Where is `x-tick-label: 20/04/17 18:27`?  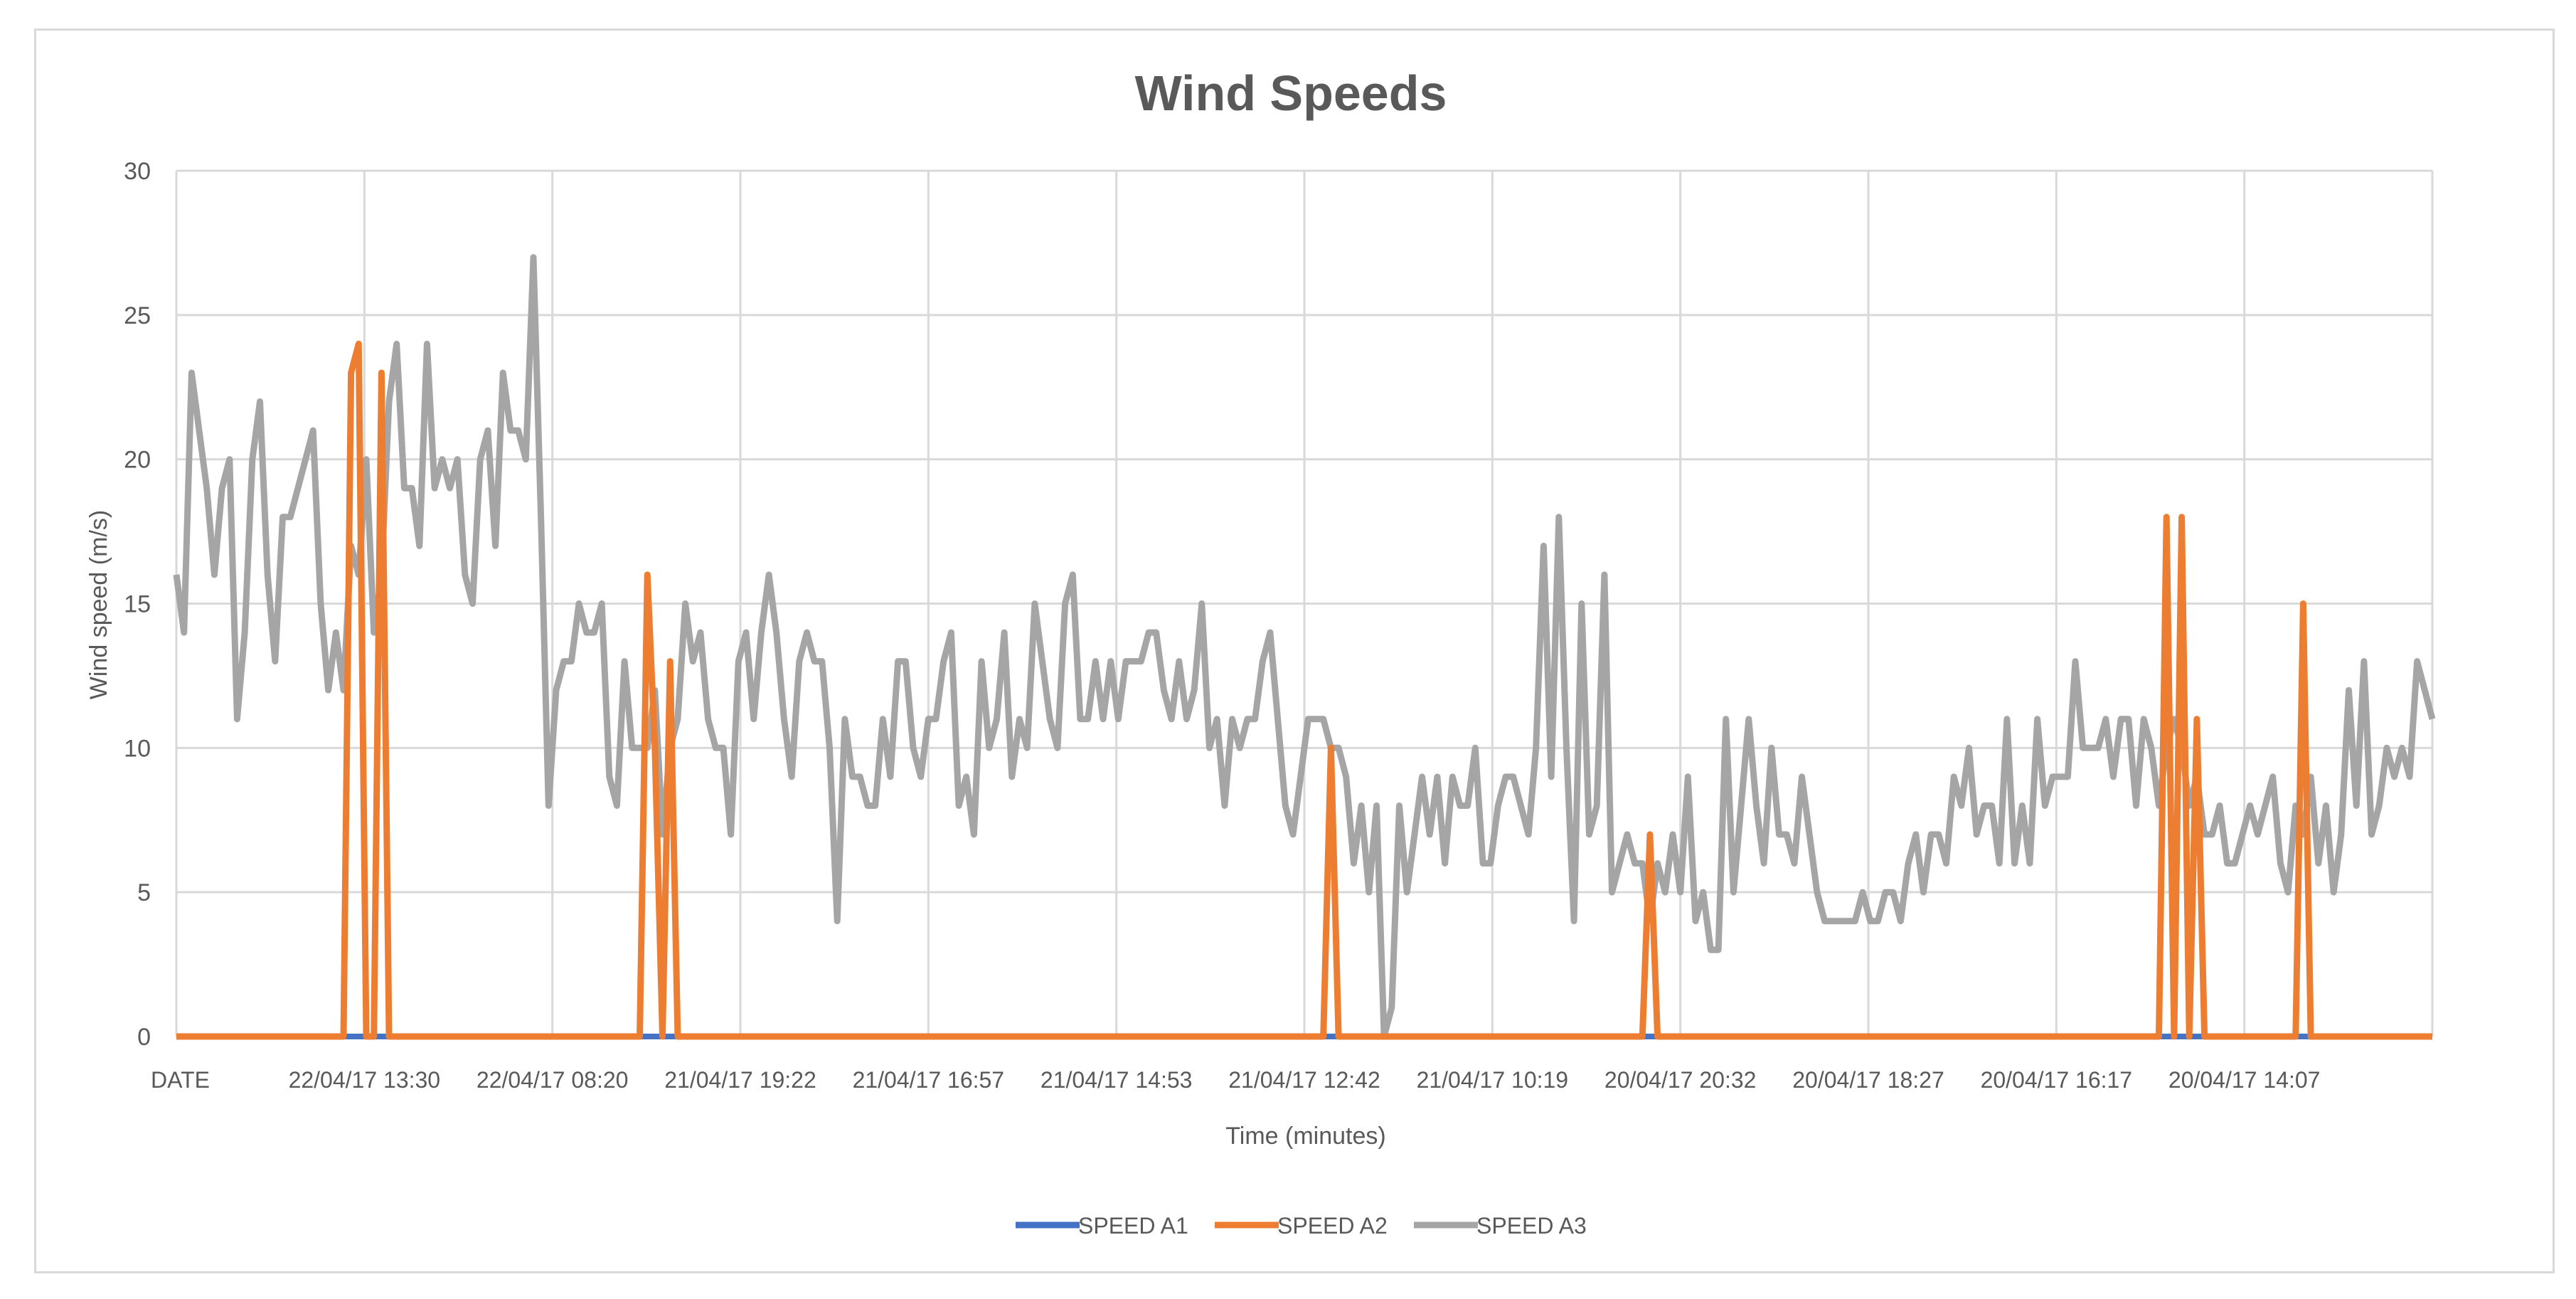
x-tick-label: 20/04/17 18:27 is located at coordinates (1868, 1080).